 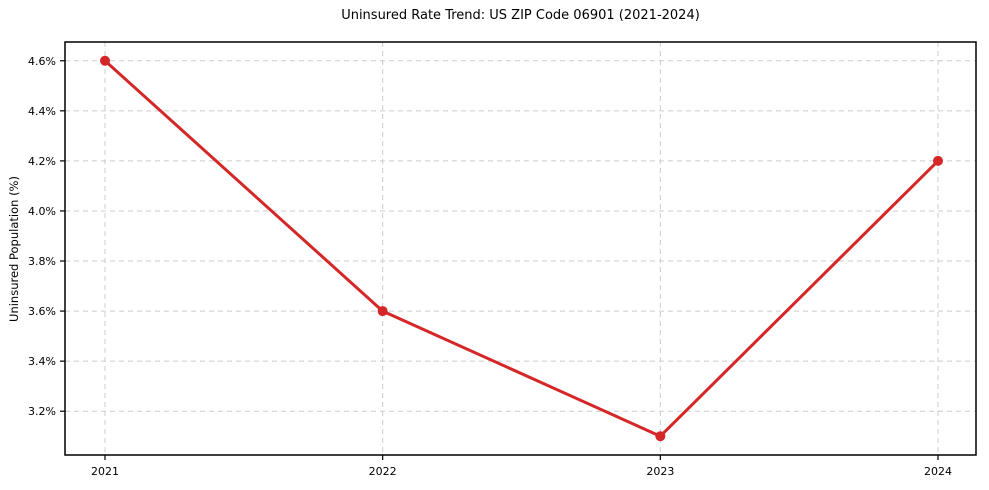 What do you see at coordinates (42, 61) in the screenshot?
I see `y-tick-label: 4.6%` at bounding box center [42, 61].